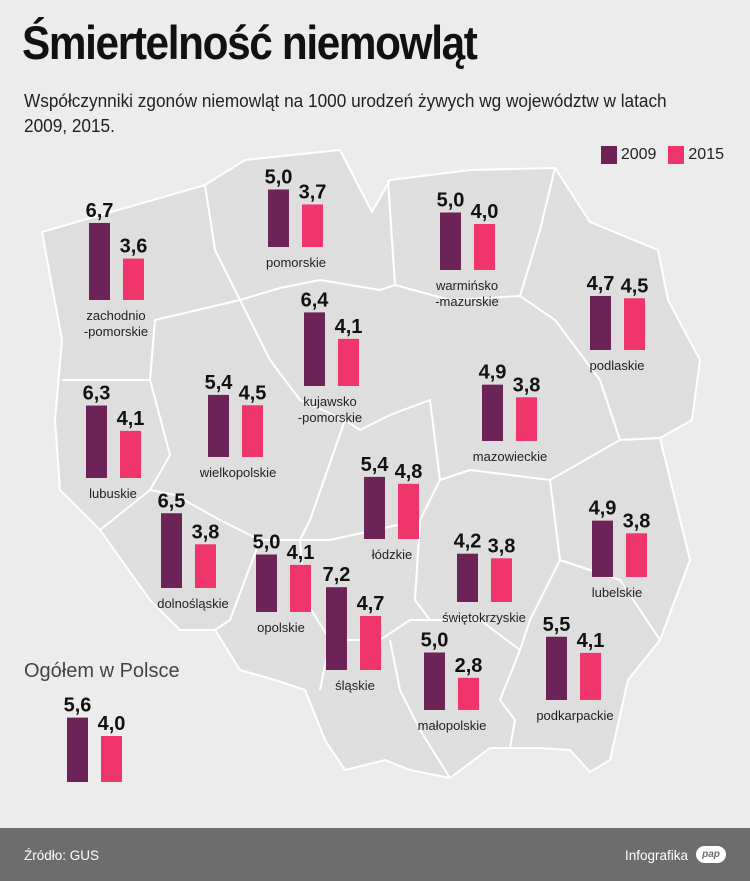  What do you see at coordinates (620, 549) in the screenshot?
I see `bar-group-lubelskie: 4,9 3,8 lubelskie` at bounding box center [620, 549].